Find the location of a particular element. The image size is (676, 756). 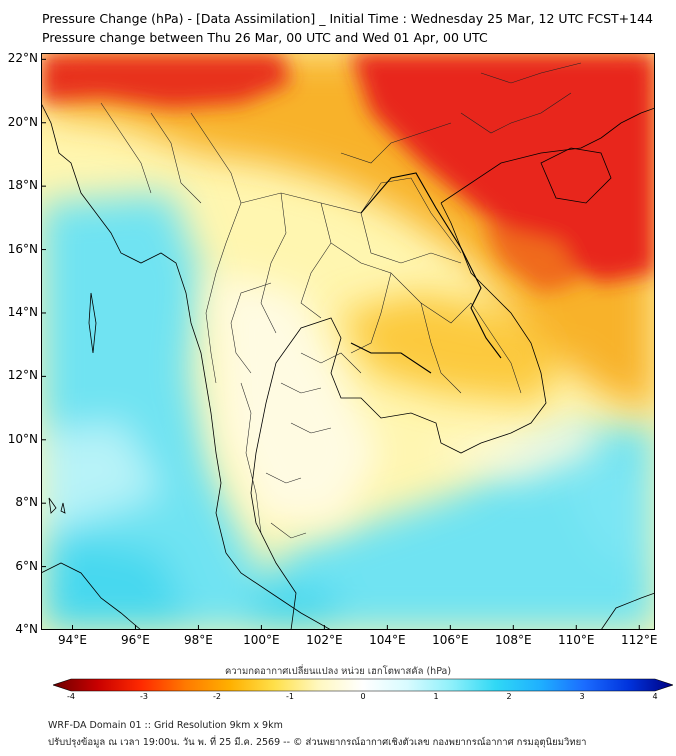

lon-tick-label: 94°E is located at coordinates (72, 640).